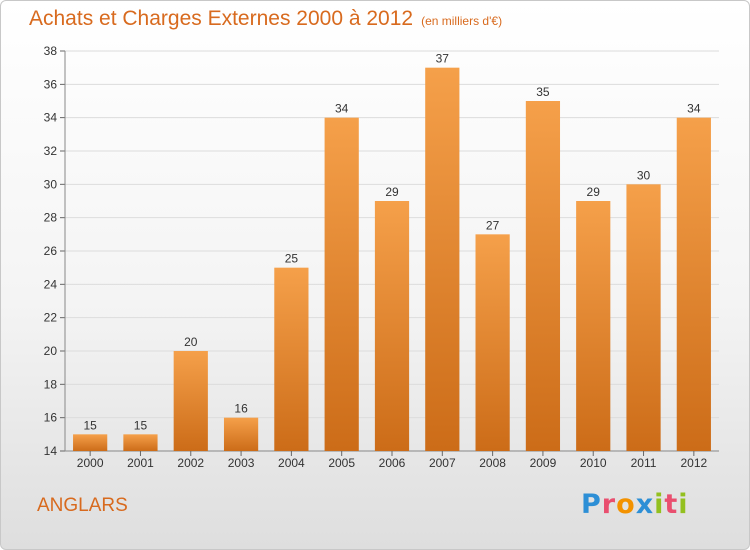 This screenshot has height=550, width=750. Describe the element at coordinates (443, 59) in the screenshot. I see `bar-value-label: 37` at that location.